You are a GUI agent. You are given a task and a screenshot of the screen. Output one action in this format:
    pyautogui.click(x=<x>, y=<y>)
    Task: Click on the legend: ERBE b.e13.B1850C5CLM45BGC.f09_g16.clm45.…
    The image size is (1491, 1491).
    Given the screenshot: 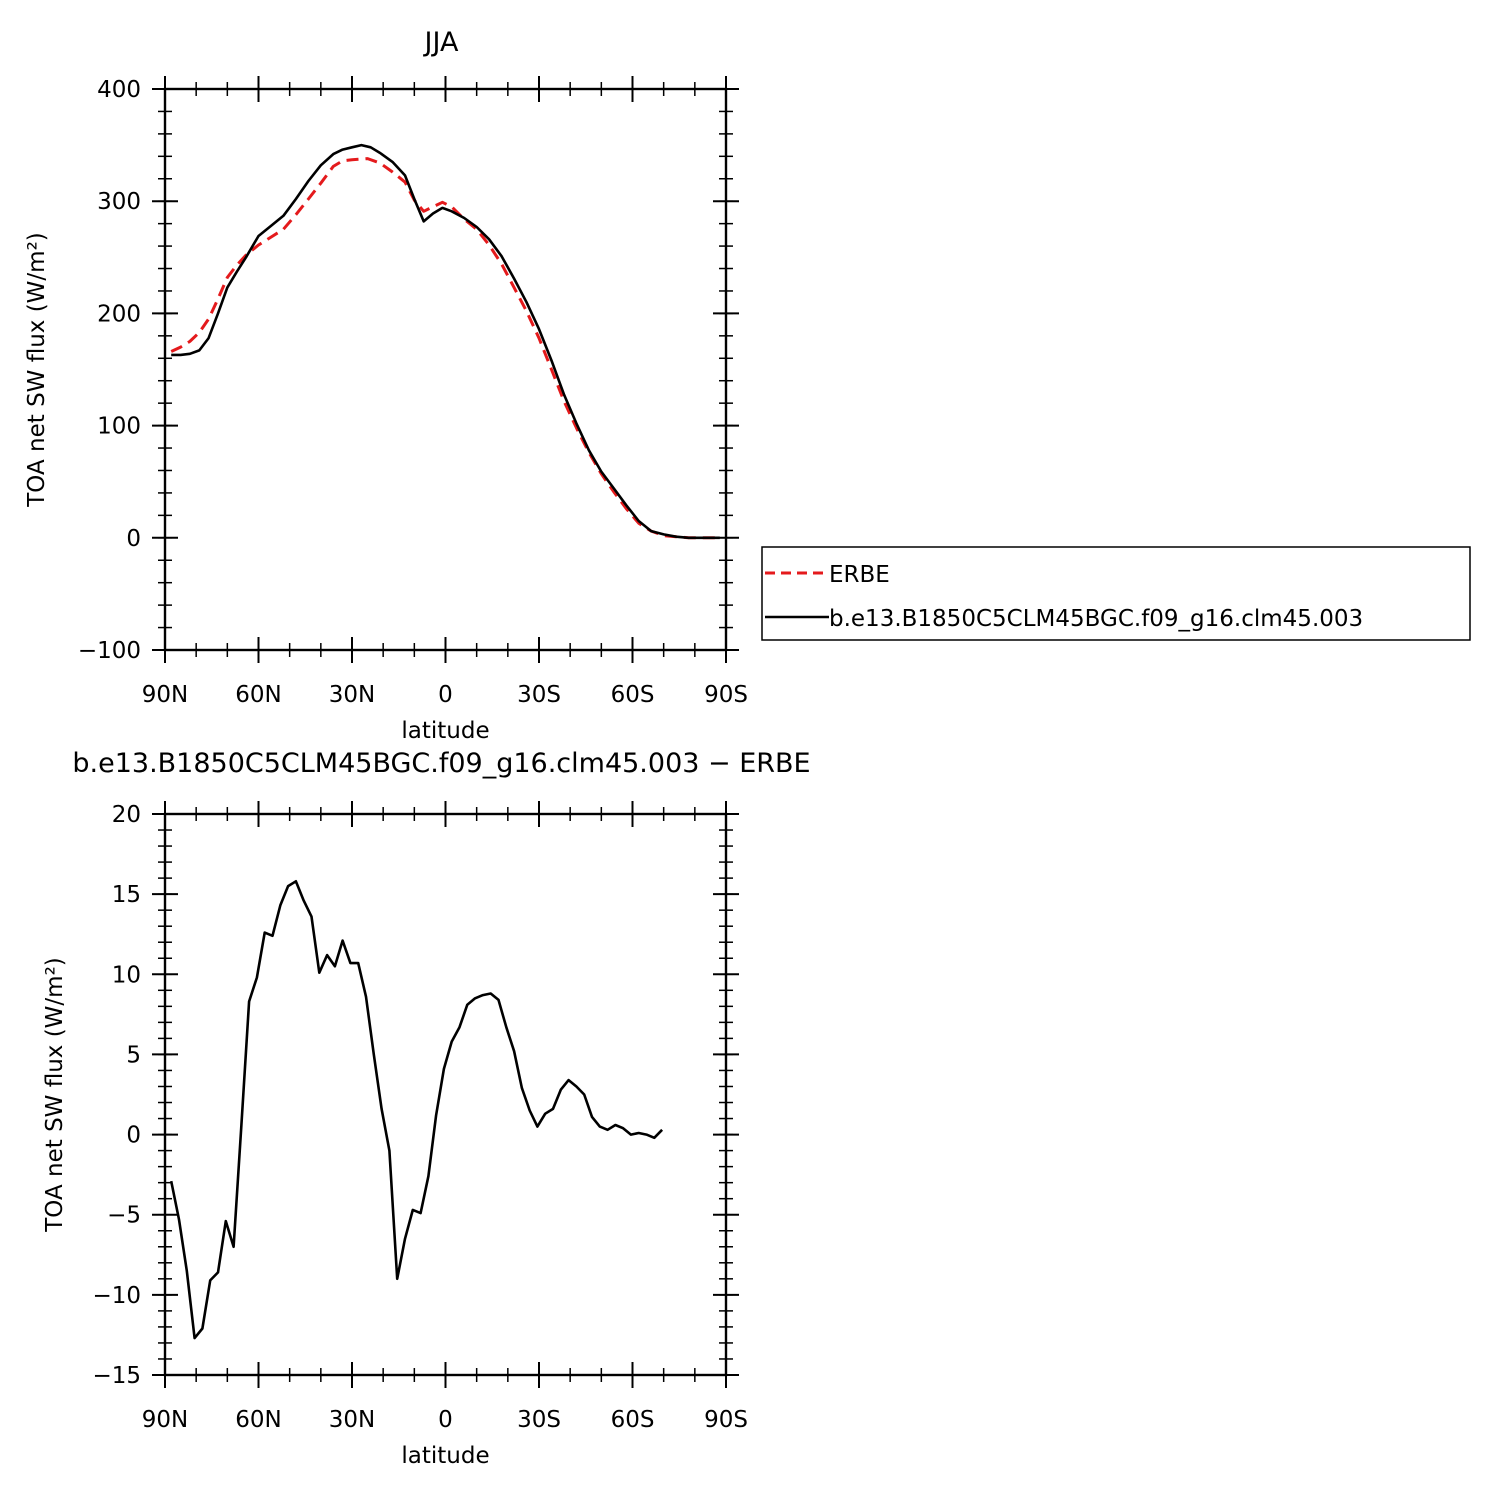 What is the action you would take?
    pyautogui.click(x=1116, y=593)
    